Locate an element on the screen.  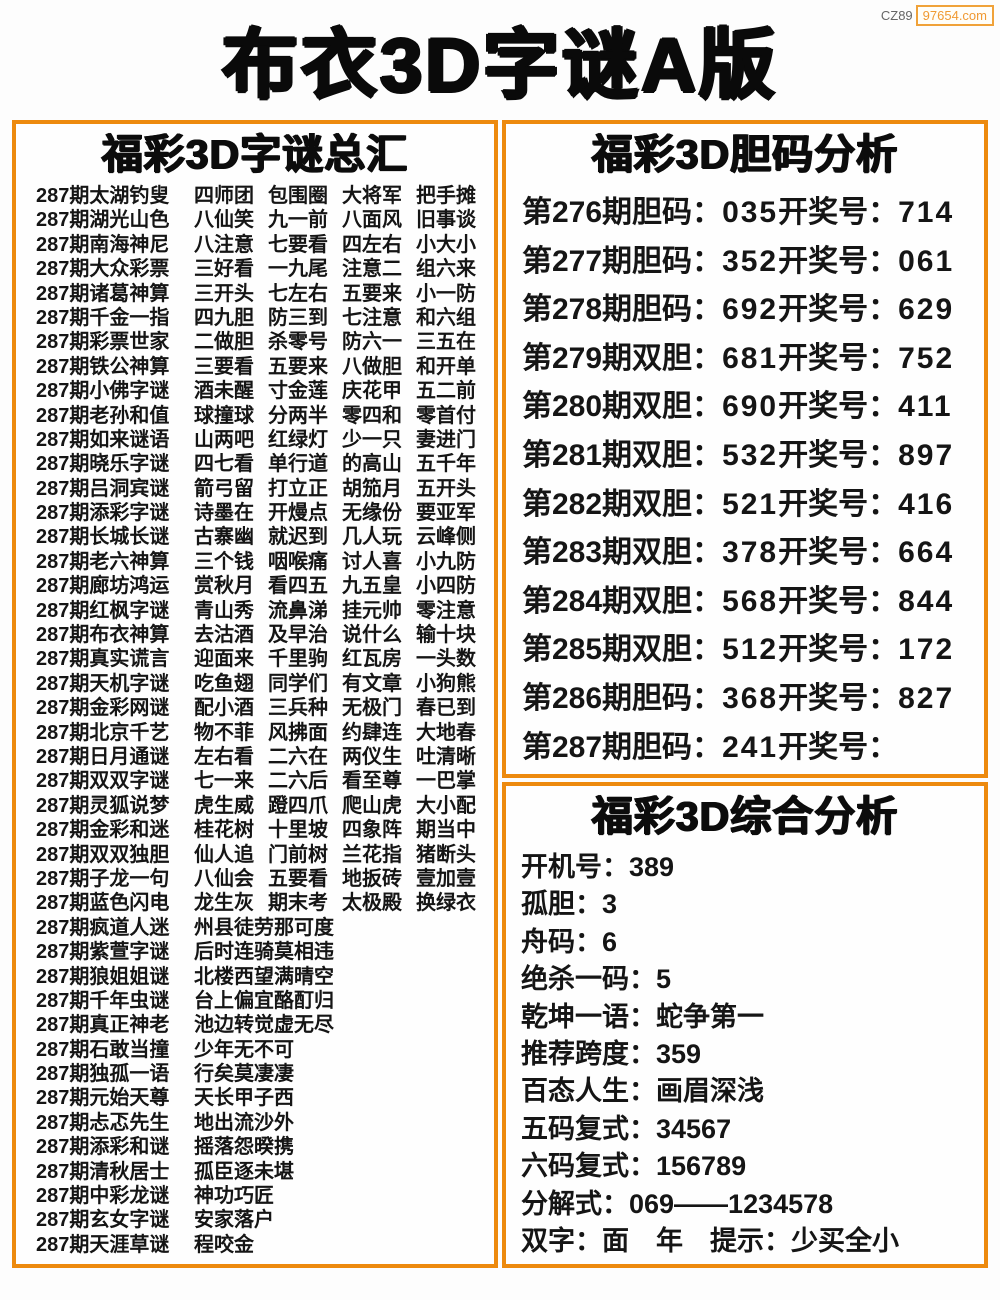
danma-code-group: 第284期双胆：568 is located at coordinates (650, 602).